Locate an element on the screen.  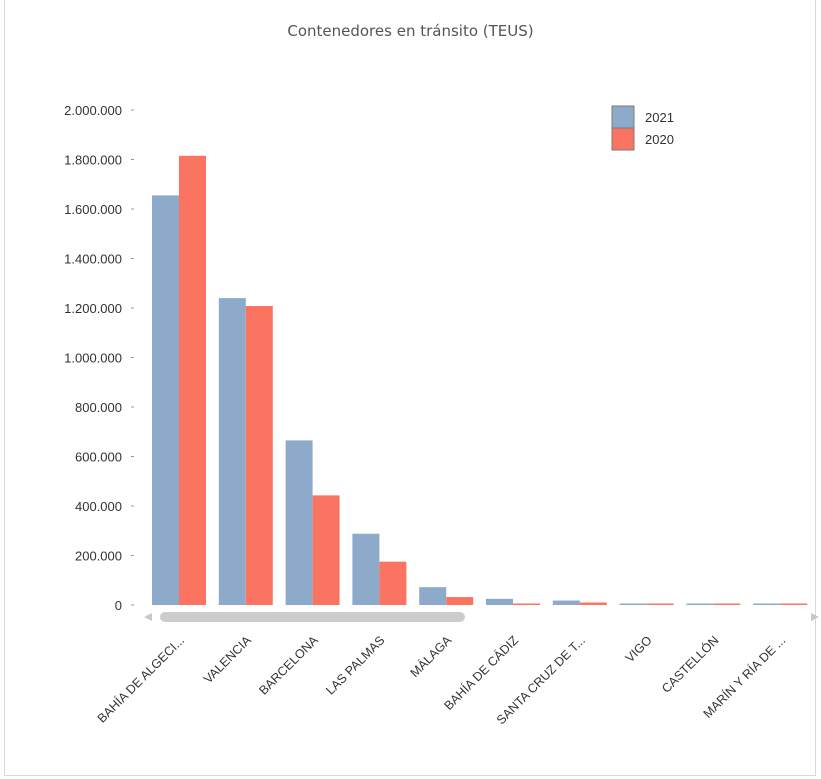
y-tick-label: 0 is located at coordinates (118, 605).